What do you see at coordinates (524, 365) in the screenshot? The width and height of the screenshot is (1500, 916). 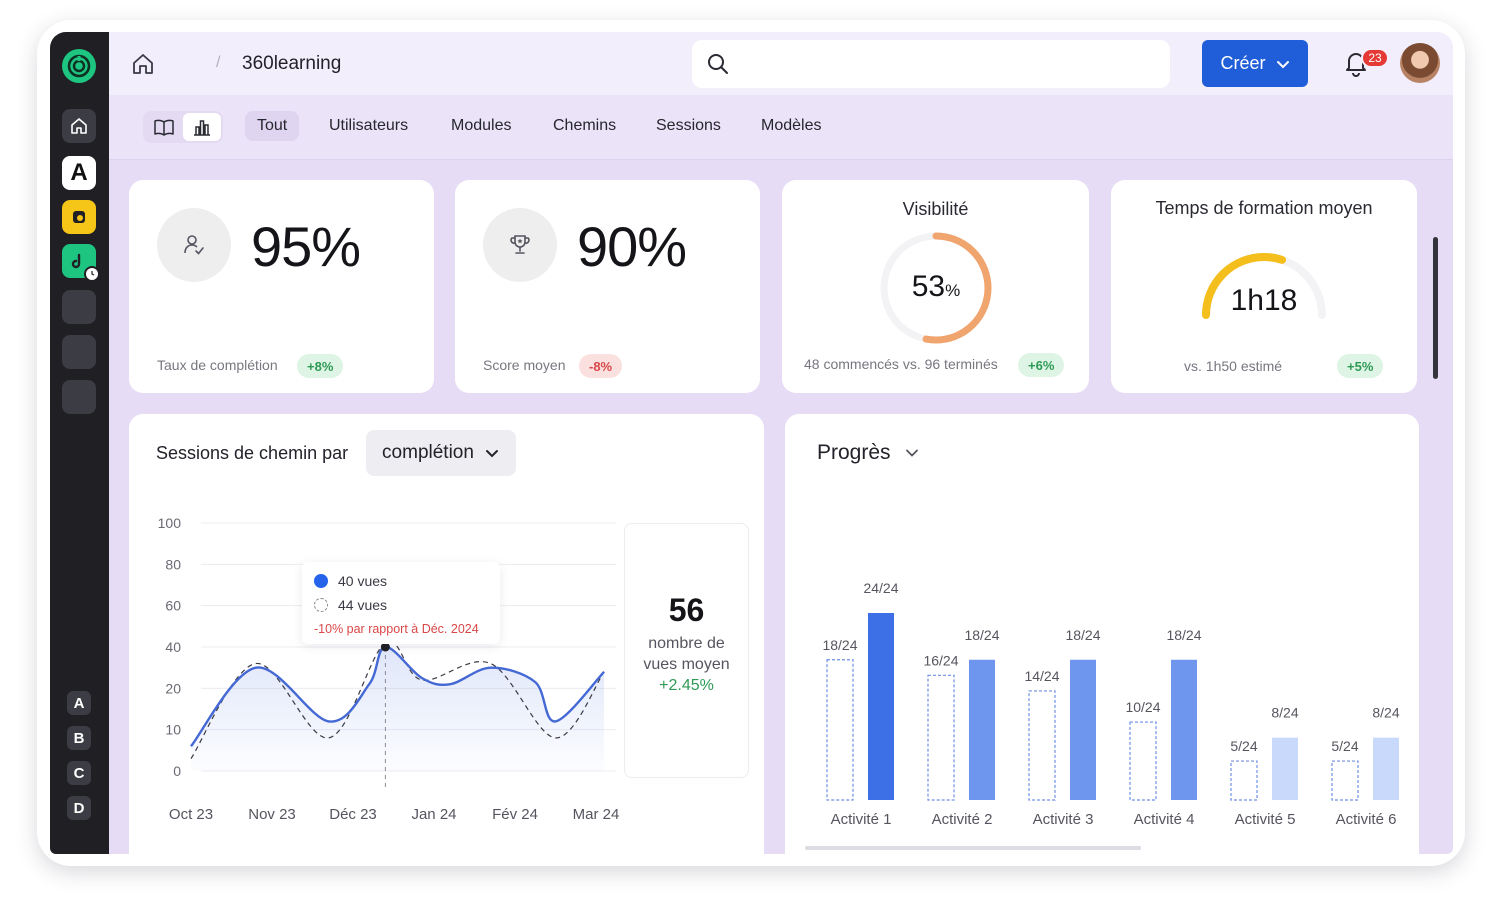 I see `average-score-label: Score moyen` at bounding box center [524, 365].